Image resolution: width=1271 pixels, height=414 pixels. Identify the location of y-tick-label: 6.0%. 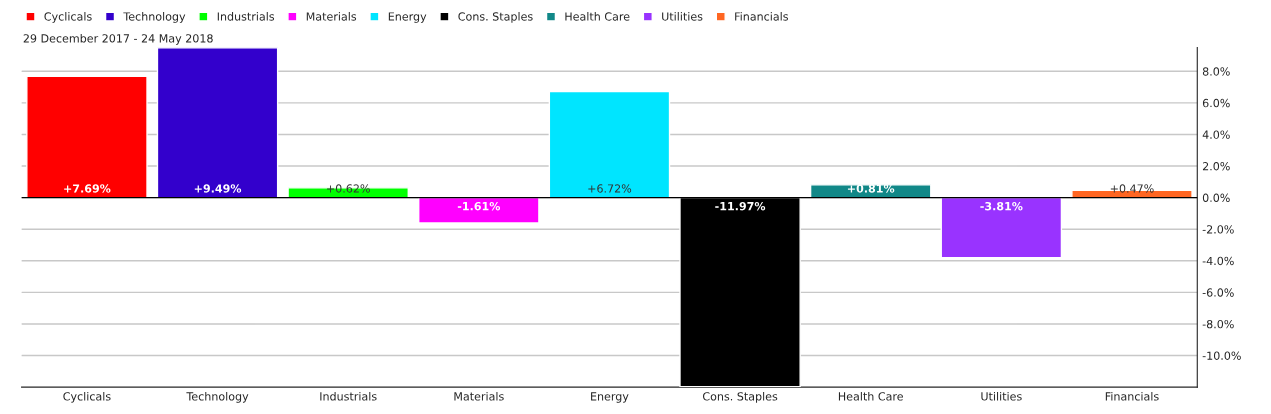
(1216, 103).